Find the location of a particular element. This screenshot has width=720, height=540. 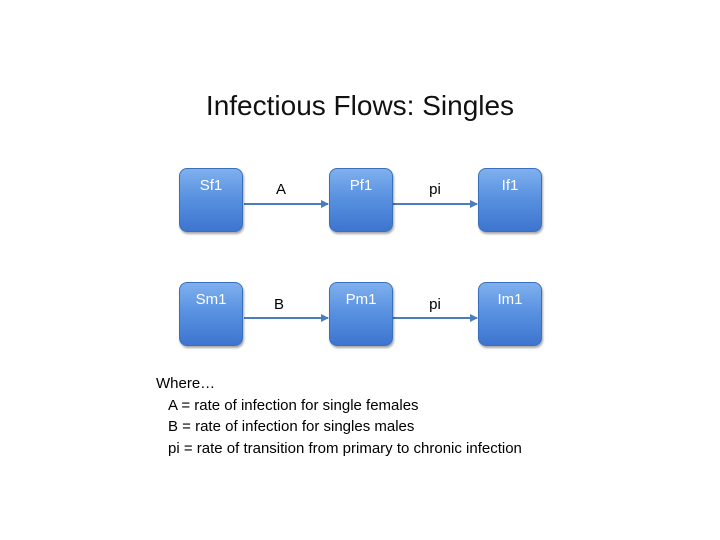

node-pf1: Pf1 is located at coordinates (361, 200).